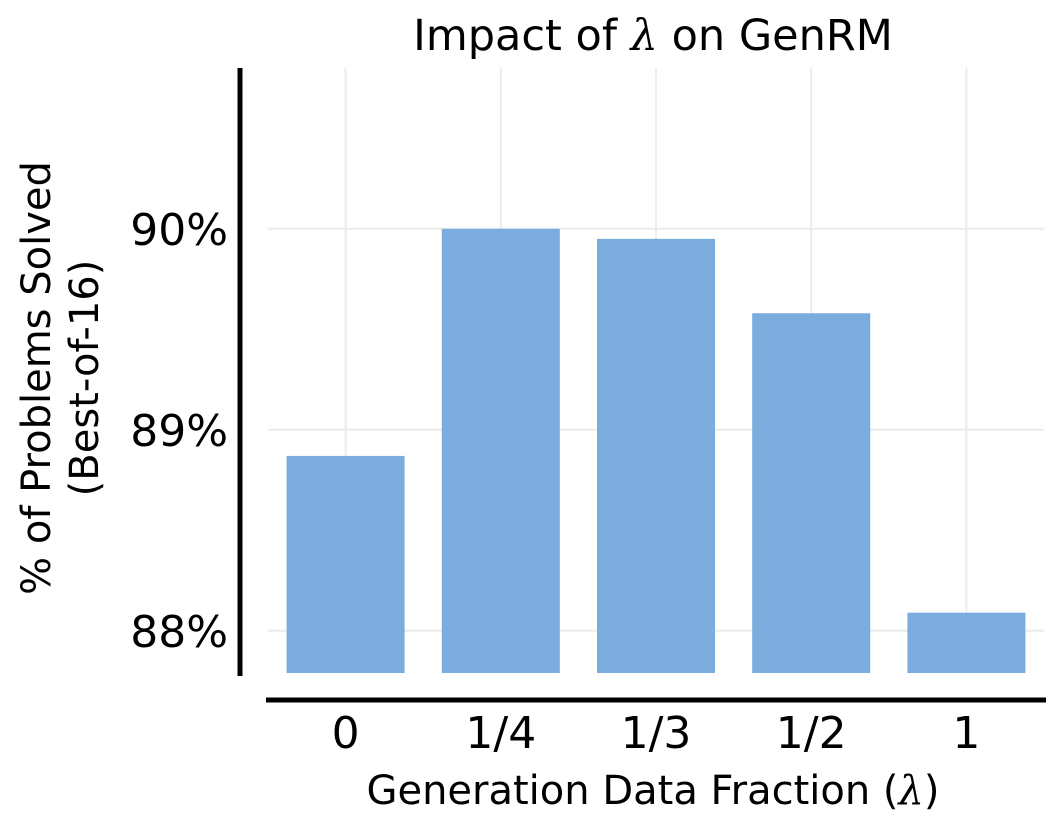  What do you see at coordinates (61, 378) in the screenshot?
I see `y-axis-label: % of Problems Solved (Best-of-16)` at bounding box center [61, 378].